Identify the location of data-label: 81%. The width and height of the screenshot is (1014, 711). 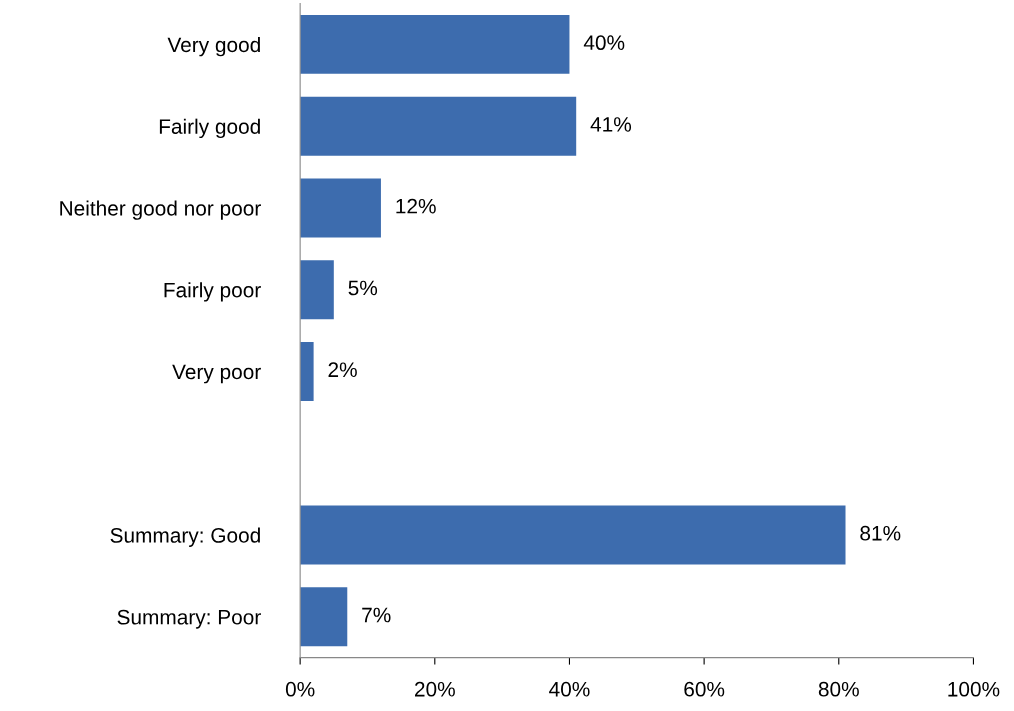
(880, 533).